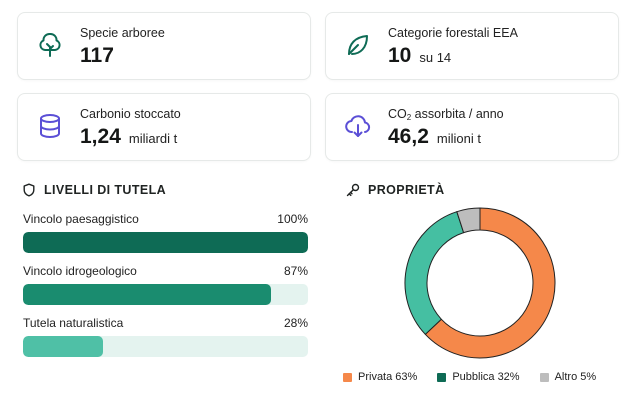 Image resolution: width=638 pixels, height=412 pixels. I want to click on protection-row: Vincolo paesaggistico 100%, so click(165, 232).